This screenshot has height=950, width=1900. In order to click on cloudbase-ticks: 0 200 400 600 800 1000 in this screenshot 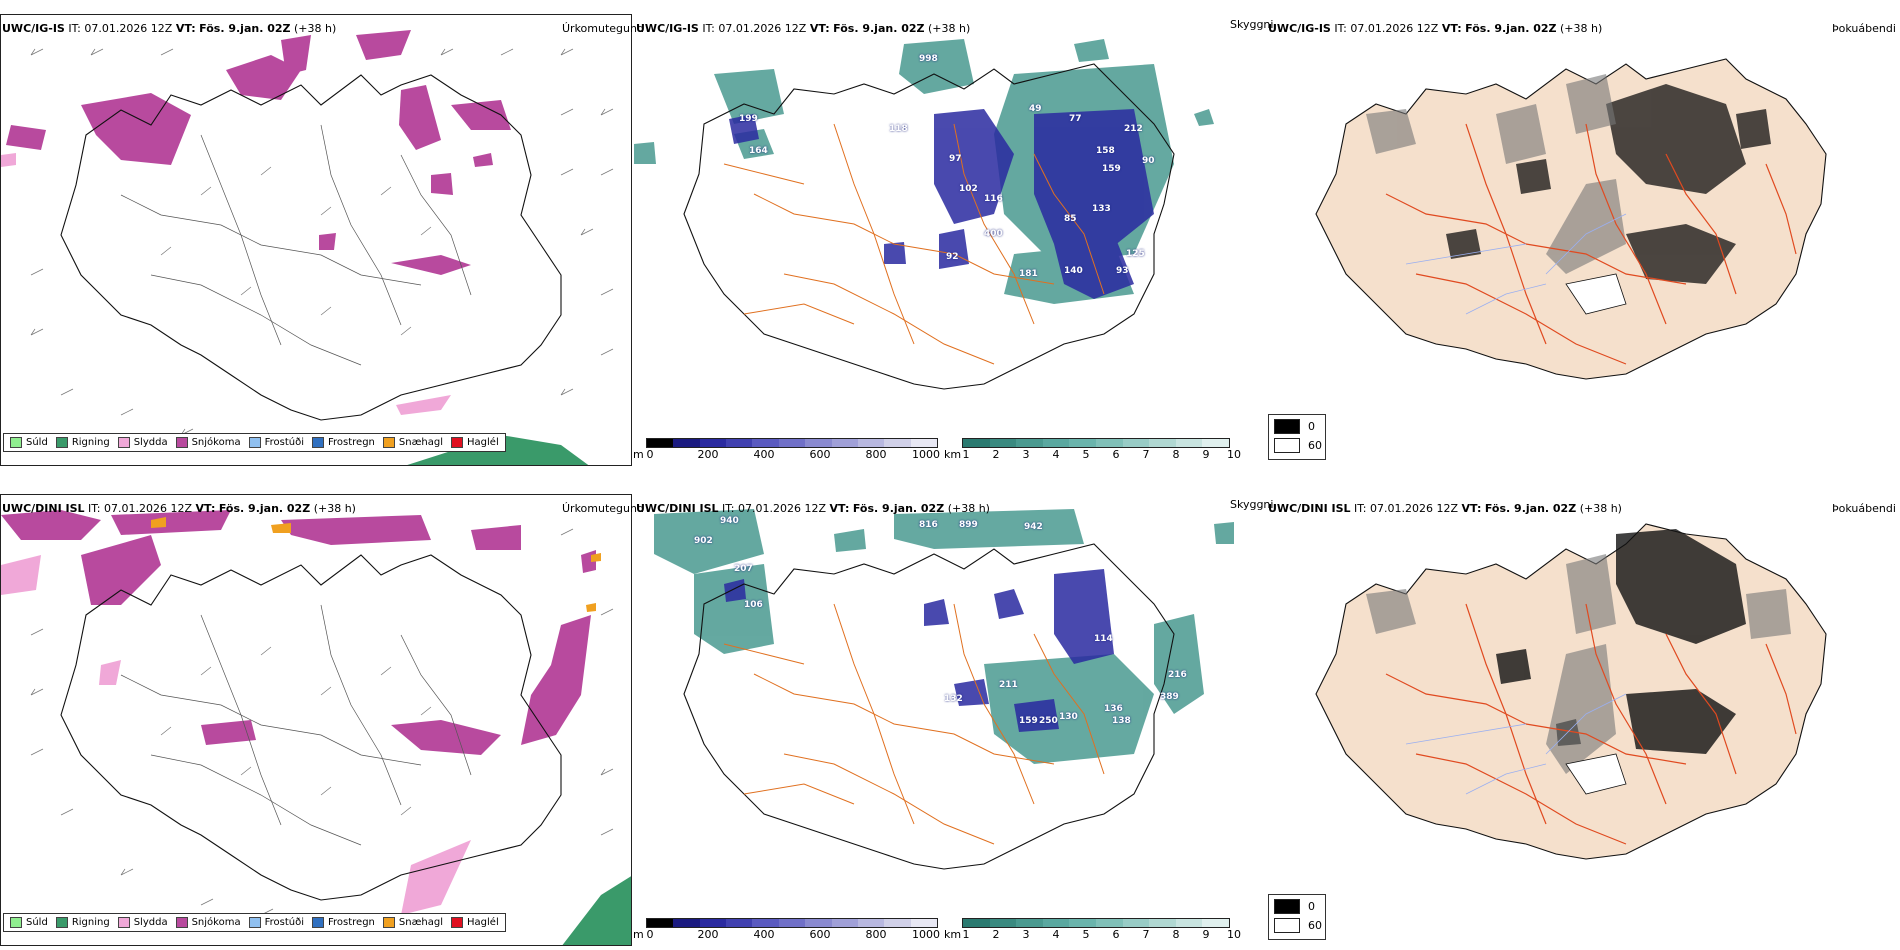, I will do `click(793, 454)`.